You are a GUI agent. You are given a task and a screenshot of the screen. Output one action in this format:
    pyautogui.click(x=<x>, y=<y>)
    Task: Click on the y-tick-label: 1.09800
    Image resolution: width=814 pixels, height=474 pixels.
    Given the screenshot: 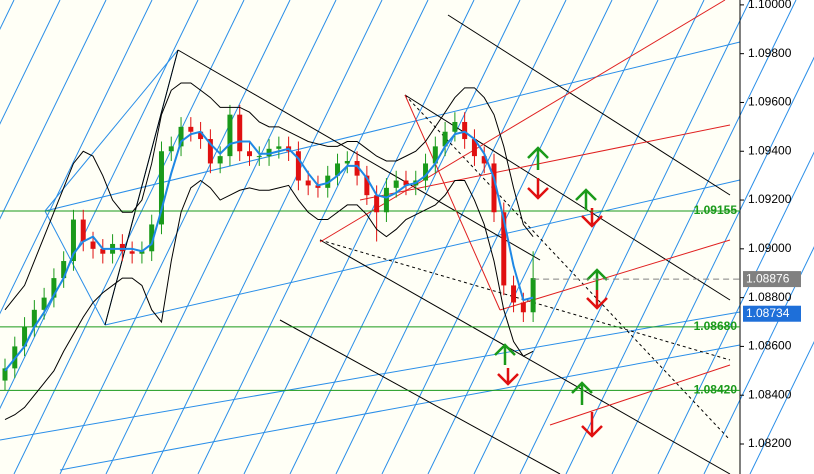 What is the action you would take?
    pyautogui.click(x=770, y=53)
    